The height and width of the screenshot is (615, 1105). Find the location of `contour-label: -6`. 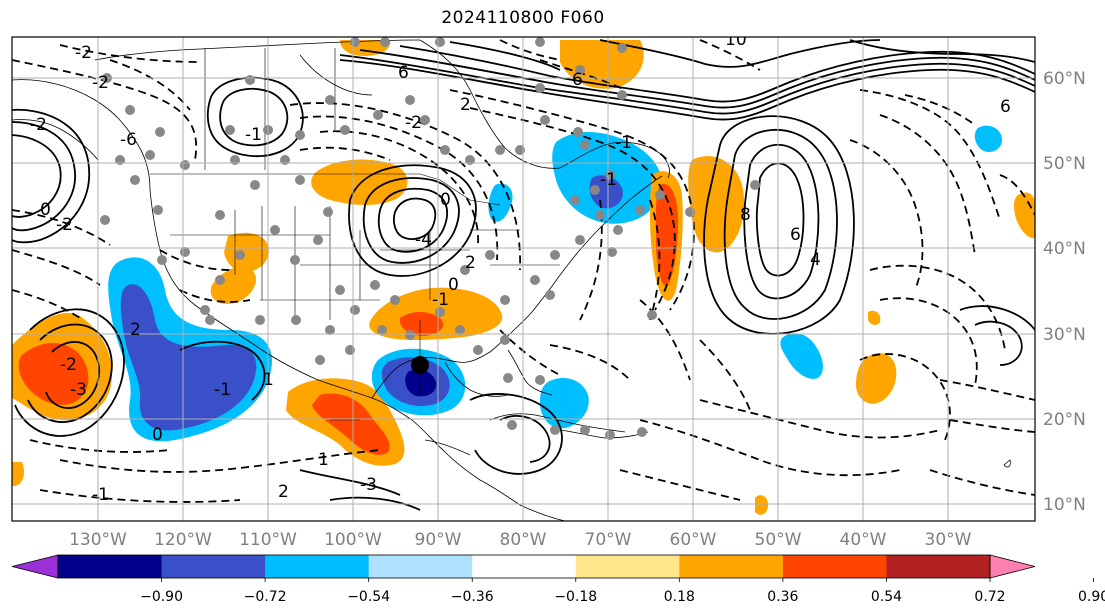

contour-label: -6 is located at coordinates (128, 140).